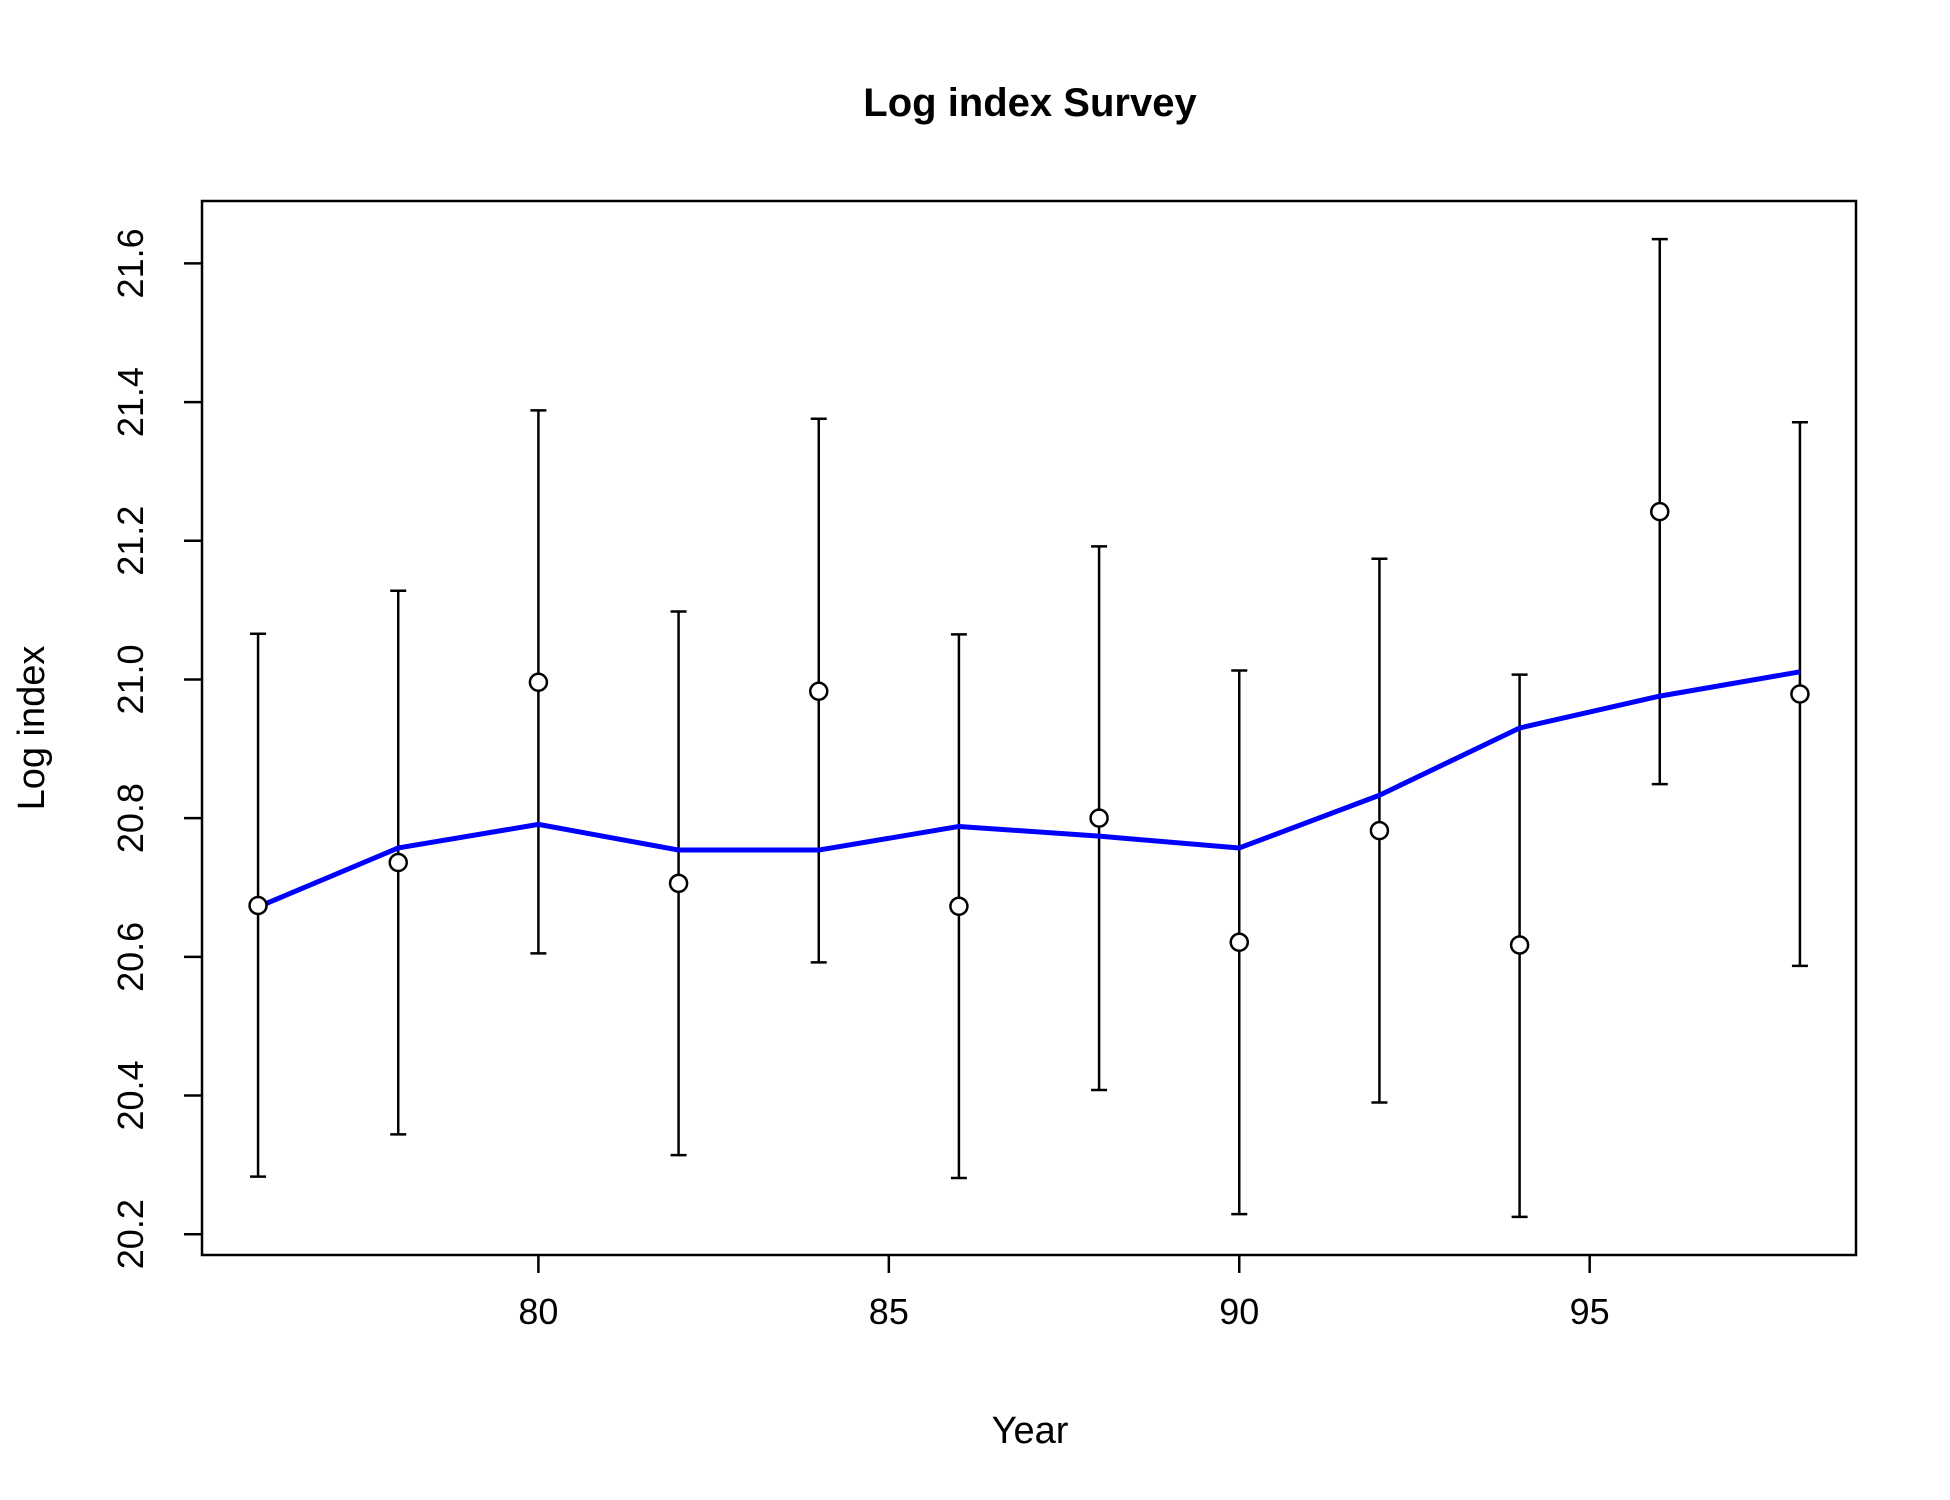  I want to click on chart-title: Log index Survey, so click(1030, 103).